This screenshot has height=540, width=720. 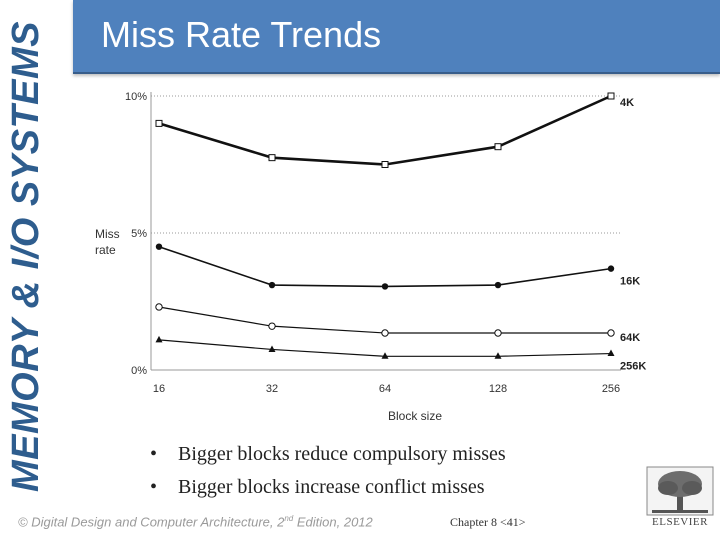 I want to click on elsevier-wordmark: ELSEVIER, so click(x=680, y=522).